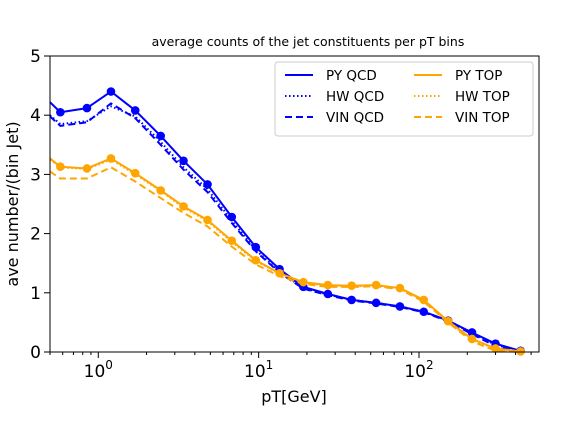 The image size is (581, 436). I want to click on y-axis-label: ave number/(bin Jet), so click(12, 203).